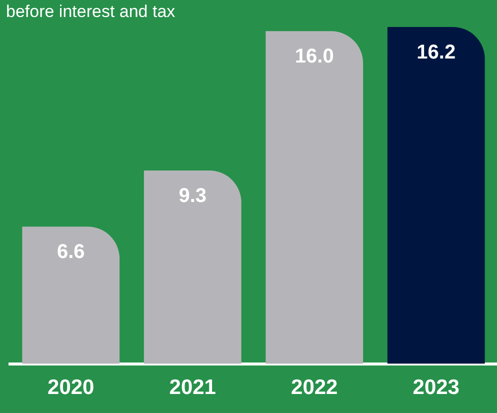 The height and width of the screenshot is (413, 497). What do you see at coordinates (91, 12) in the screenshot?
I see `chart-title: before interest and tax` at bounding box center [91, 12].